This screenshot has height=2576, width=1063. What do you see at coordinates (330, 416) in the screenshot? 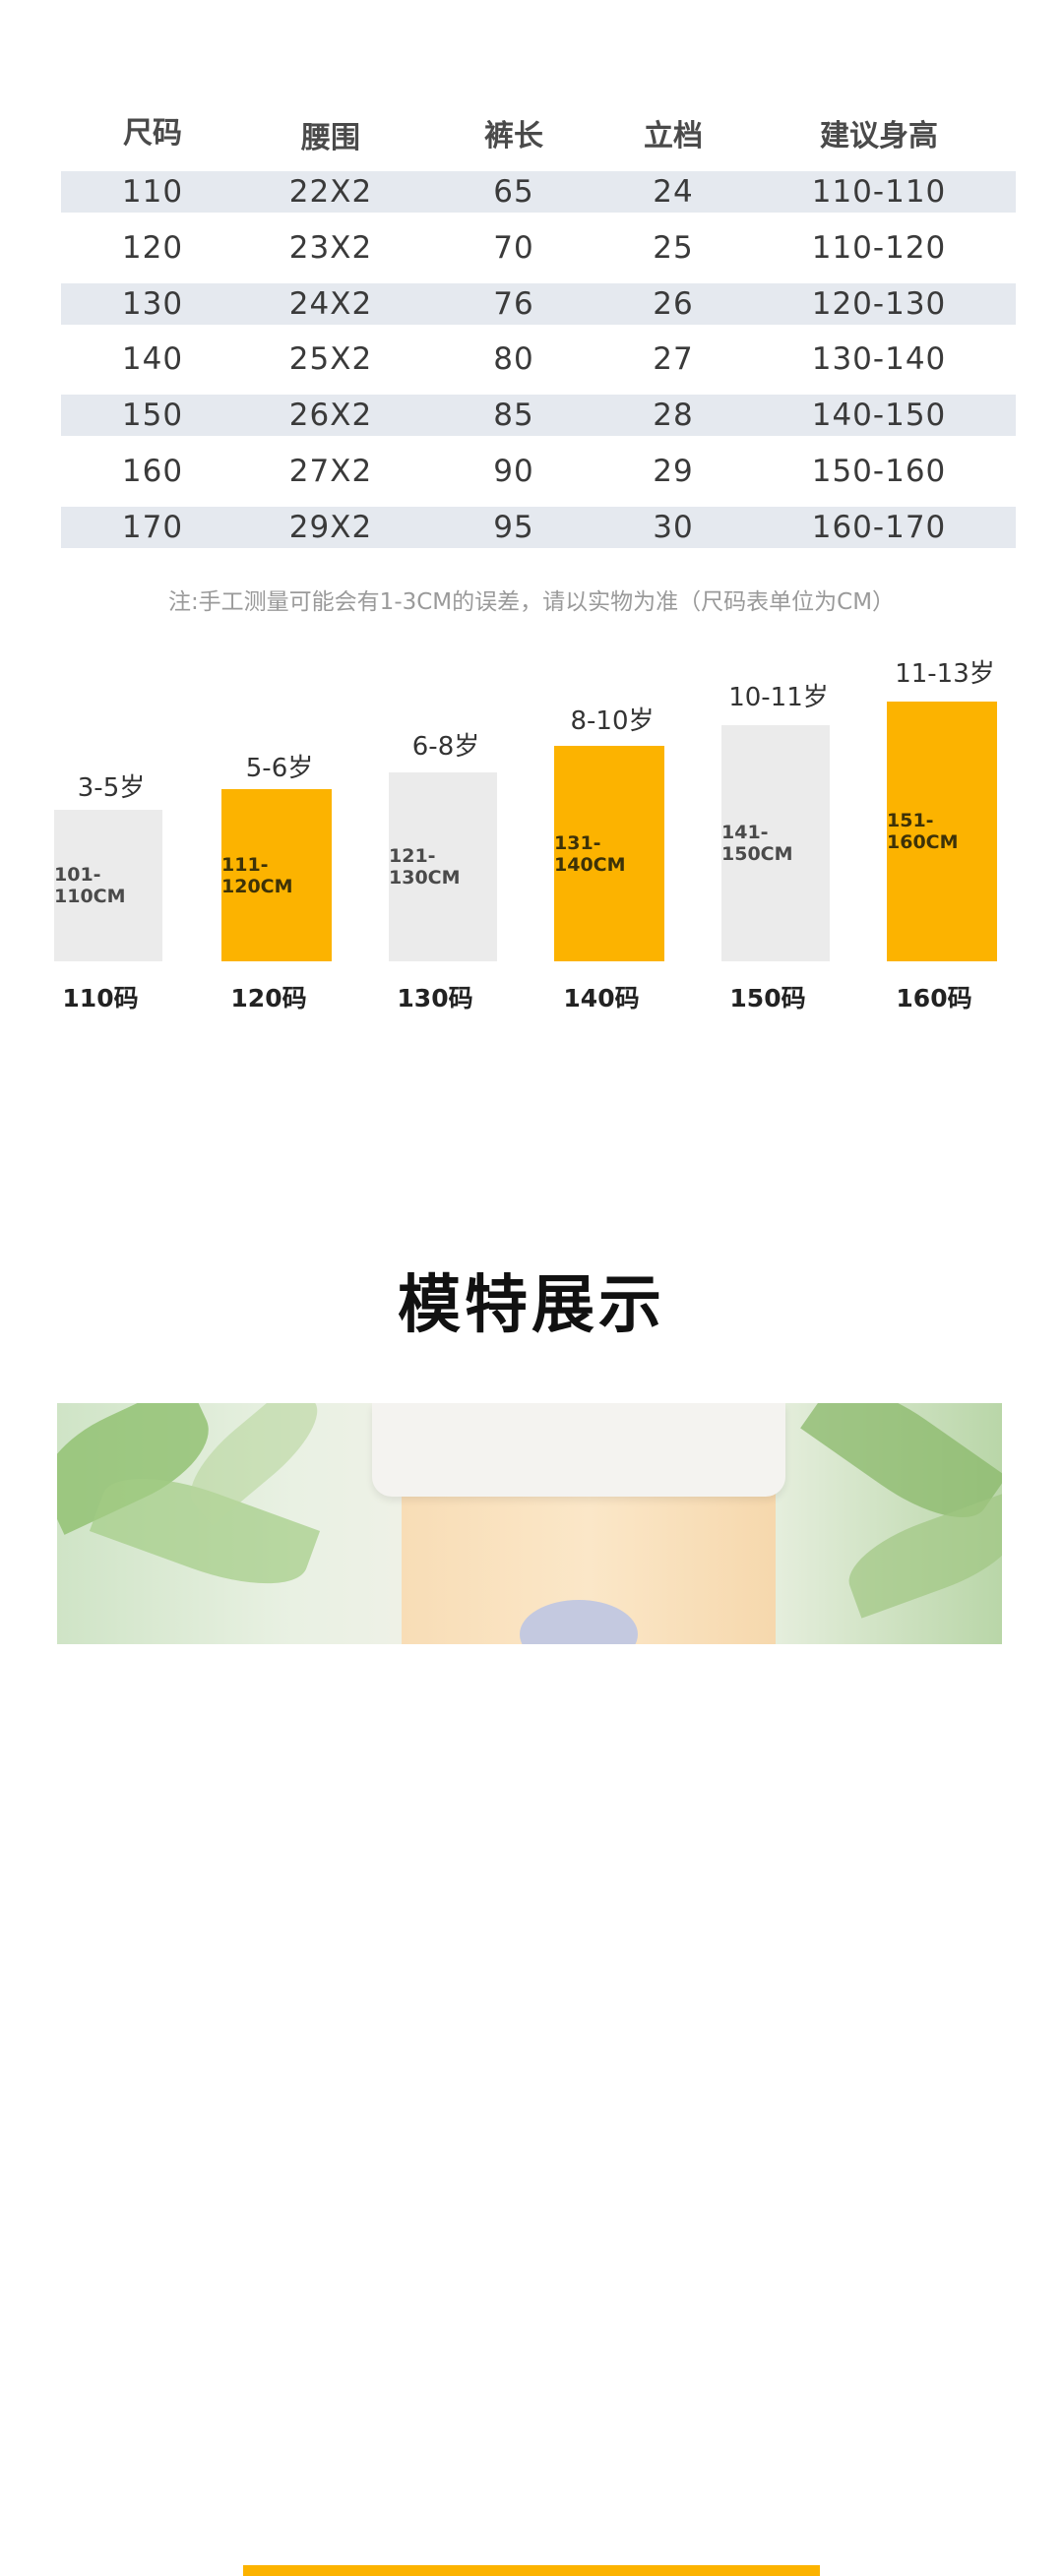
I see `table-cell: 26X2` at bounding box center [330, 416].